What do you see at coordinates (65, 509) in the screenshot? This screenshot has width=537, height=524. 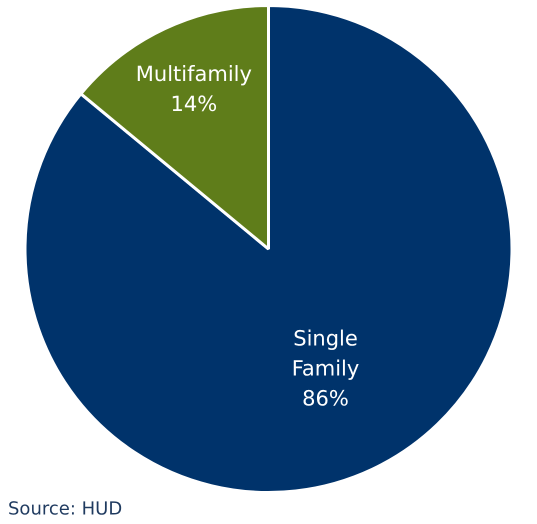 I see `source-note: Source: HUD` at bounding box center [65, 509].